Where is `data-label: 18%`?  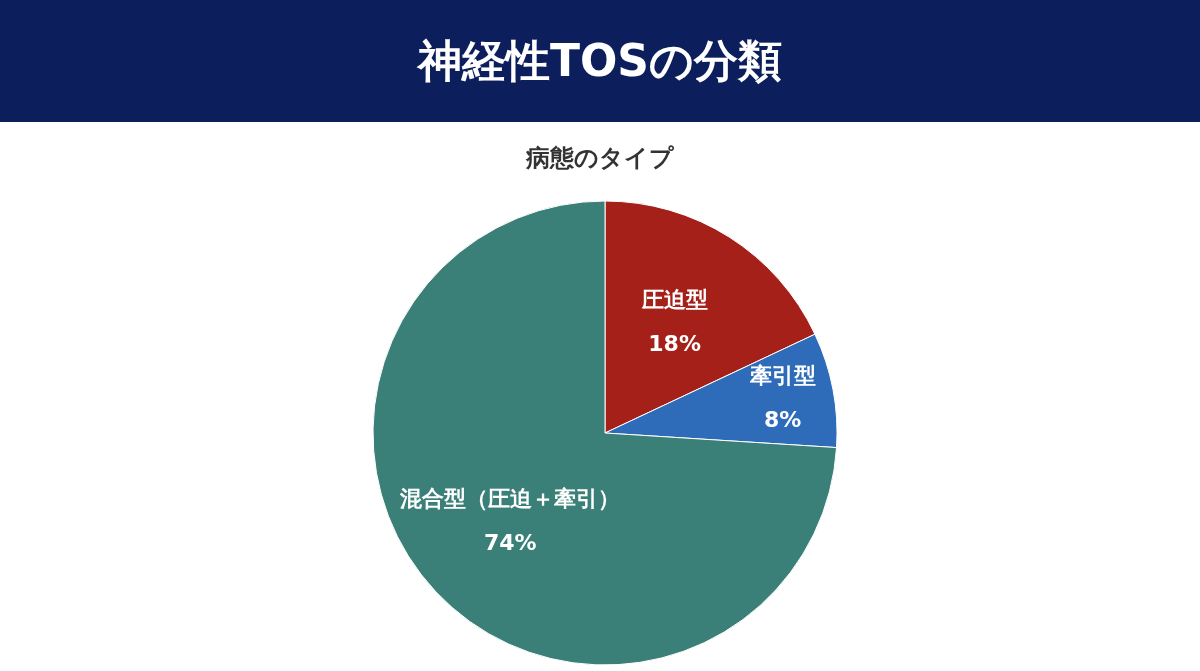 data-label: 18% is located at coordinates (674, 344).